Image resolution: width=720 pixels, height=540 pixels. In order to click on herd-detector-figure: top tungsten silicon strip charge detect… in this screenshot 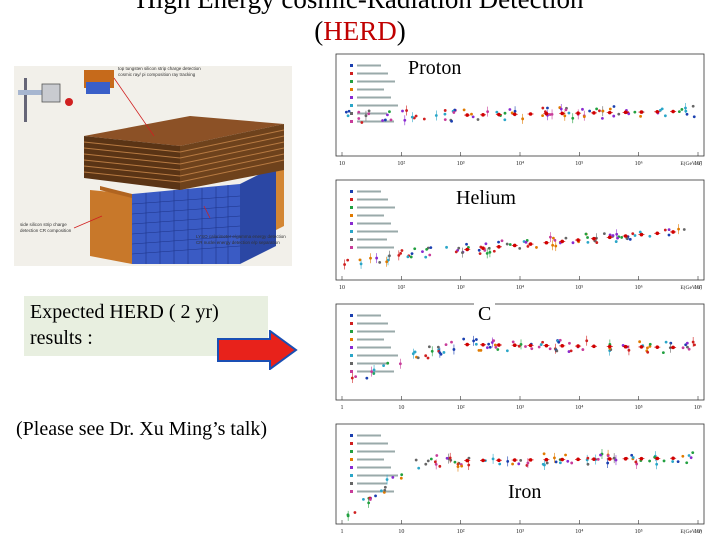, I will do `click(153, 166)`.